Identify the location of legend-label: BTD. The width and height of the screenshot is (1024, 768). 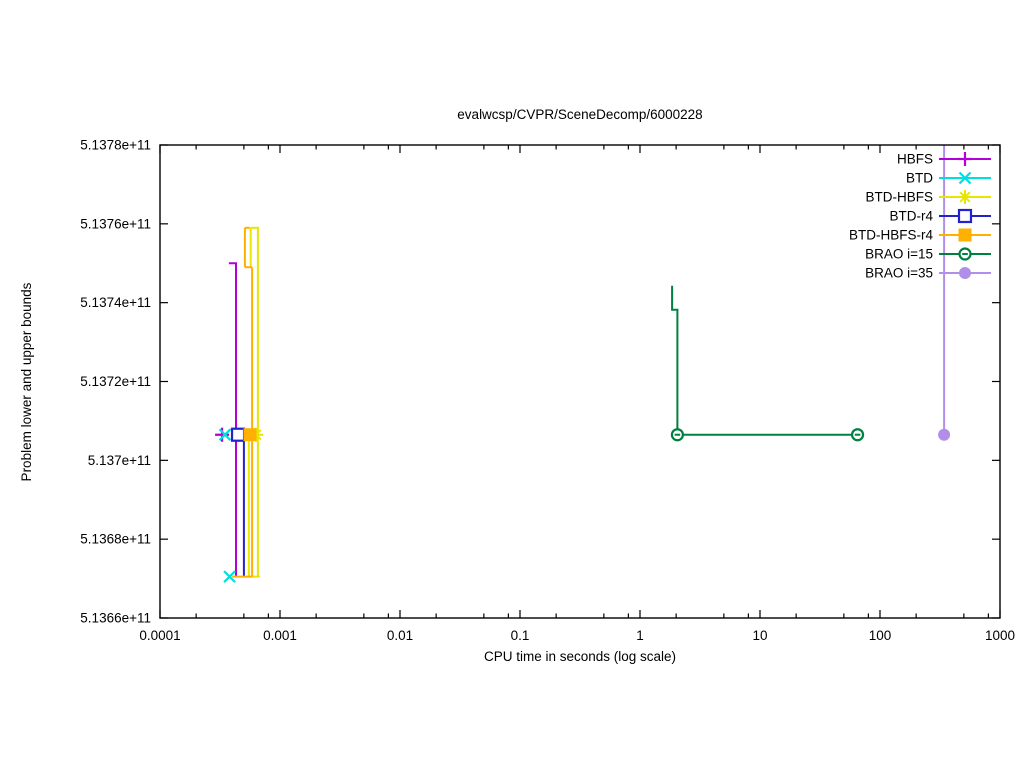
(919, 178).